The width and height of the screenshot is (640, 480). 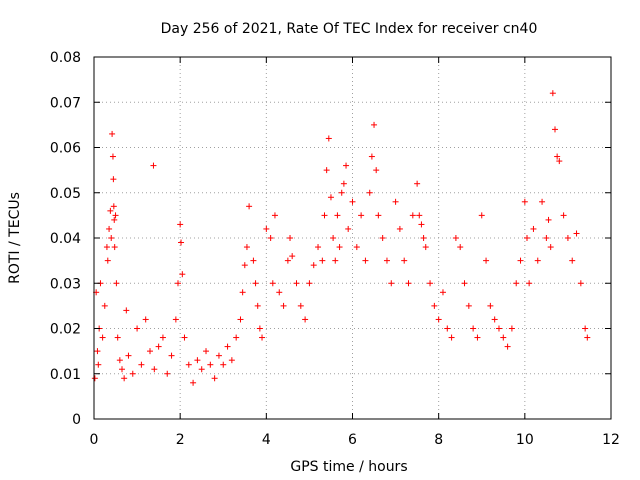 What do you see at coordinates (525, 440) in the screenshot?
I see `x-tick-label: 10` at bounding box center [525, 440].